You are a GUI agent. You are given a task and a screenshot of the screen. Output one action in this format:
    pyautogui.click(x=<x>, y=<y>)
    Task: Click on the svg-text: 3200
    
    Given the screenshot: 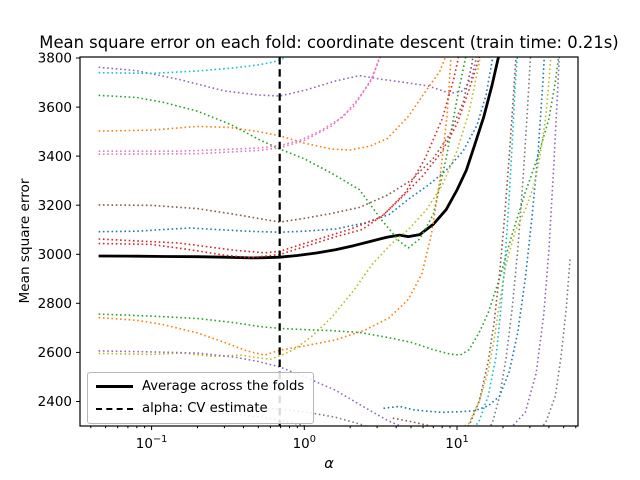 What is the action you would take?
    pyautogui.click(x=55, y=206)
    